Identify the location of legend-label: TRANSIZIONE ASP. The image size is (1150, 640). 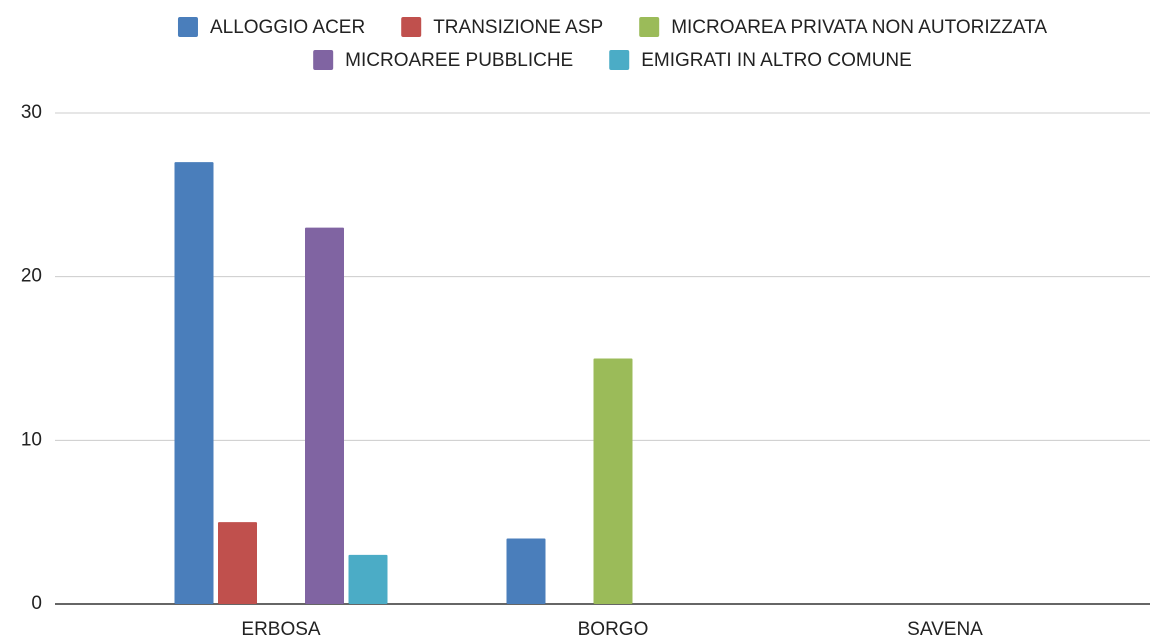
(518, 27).